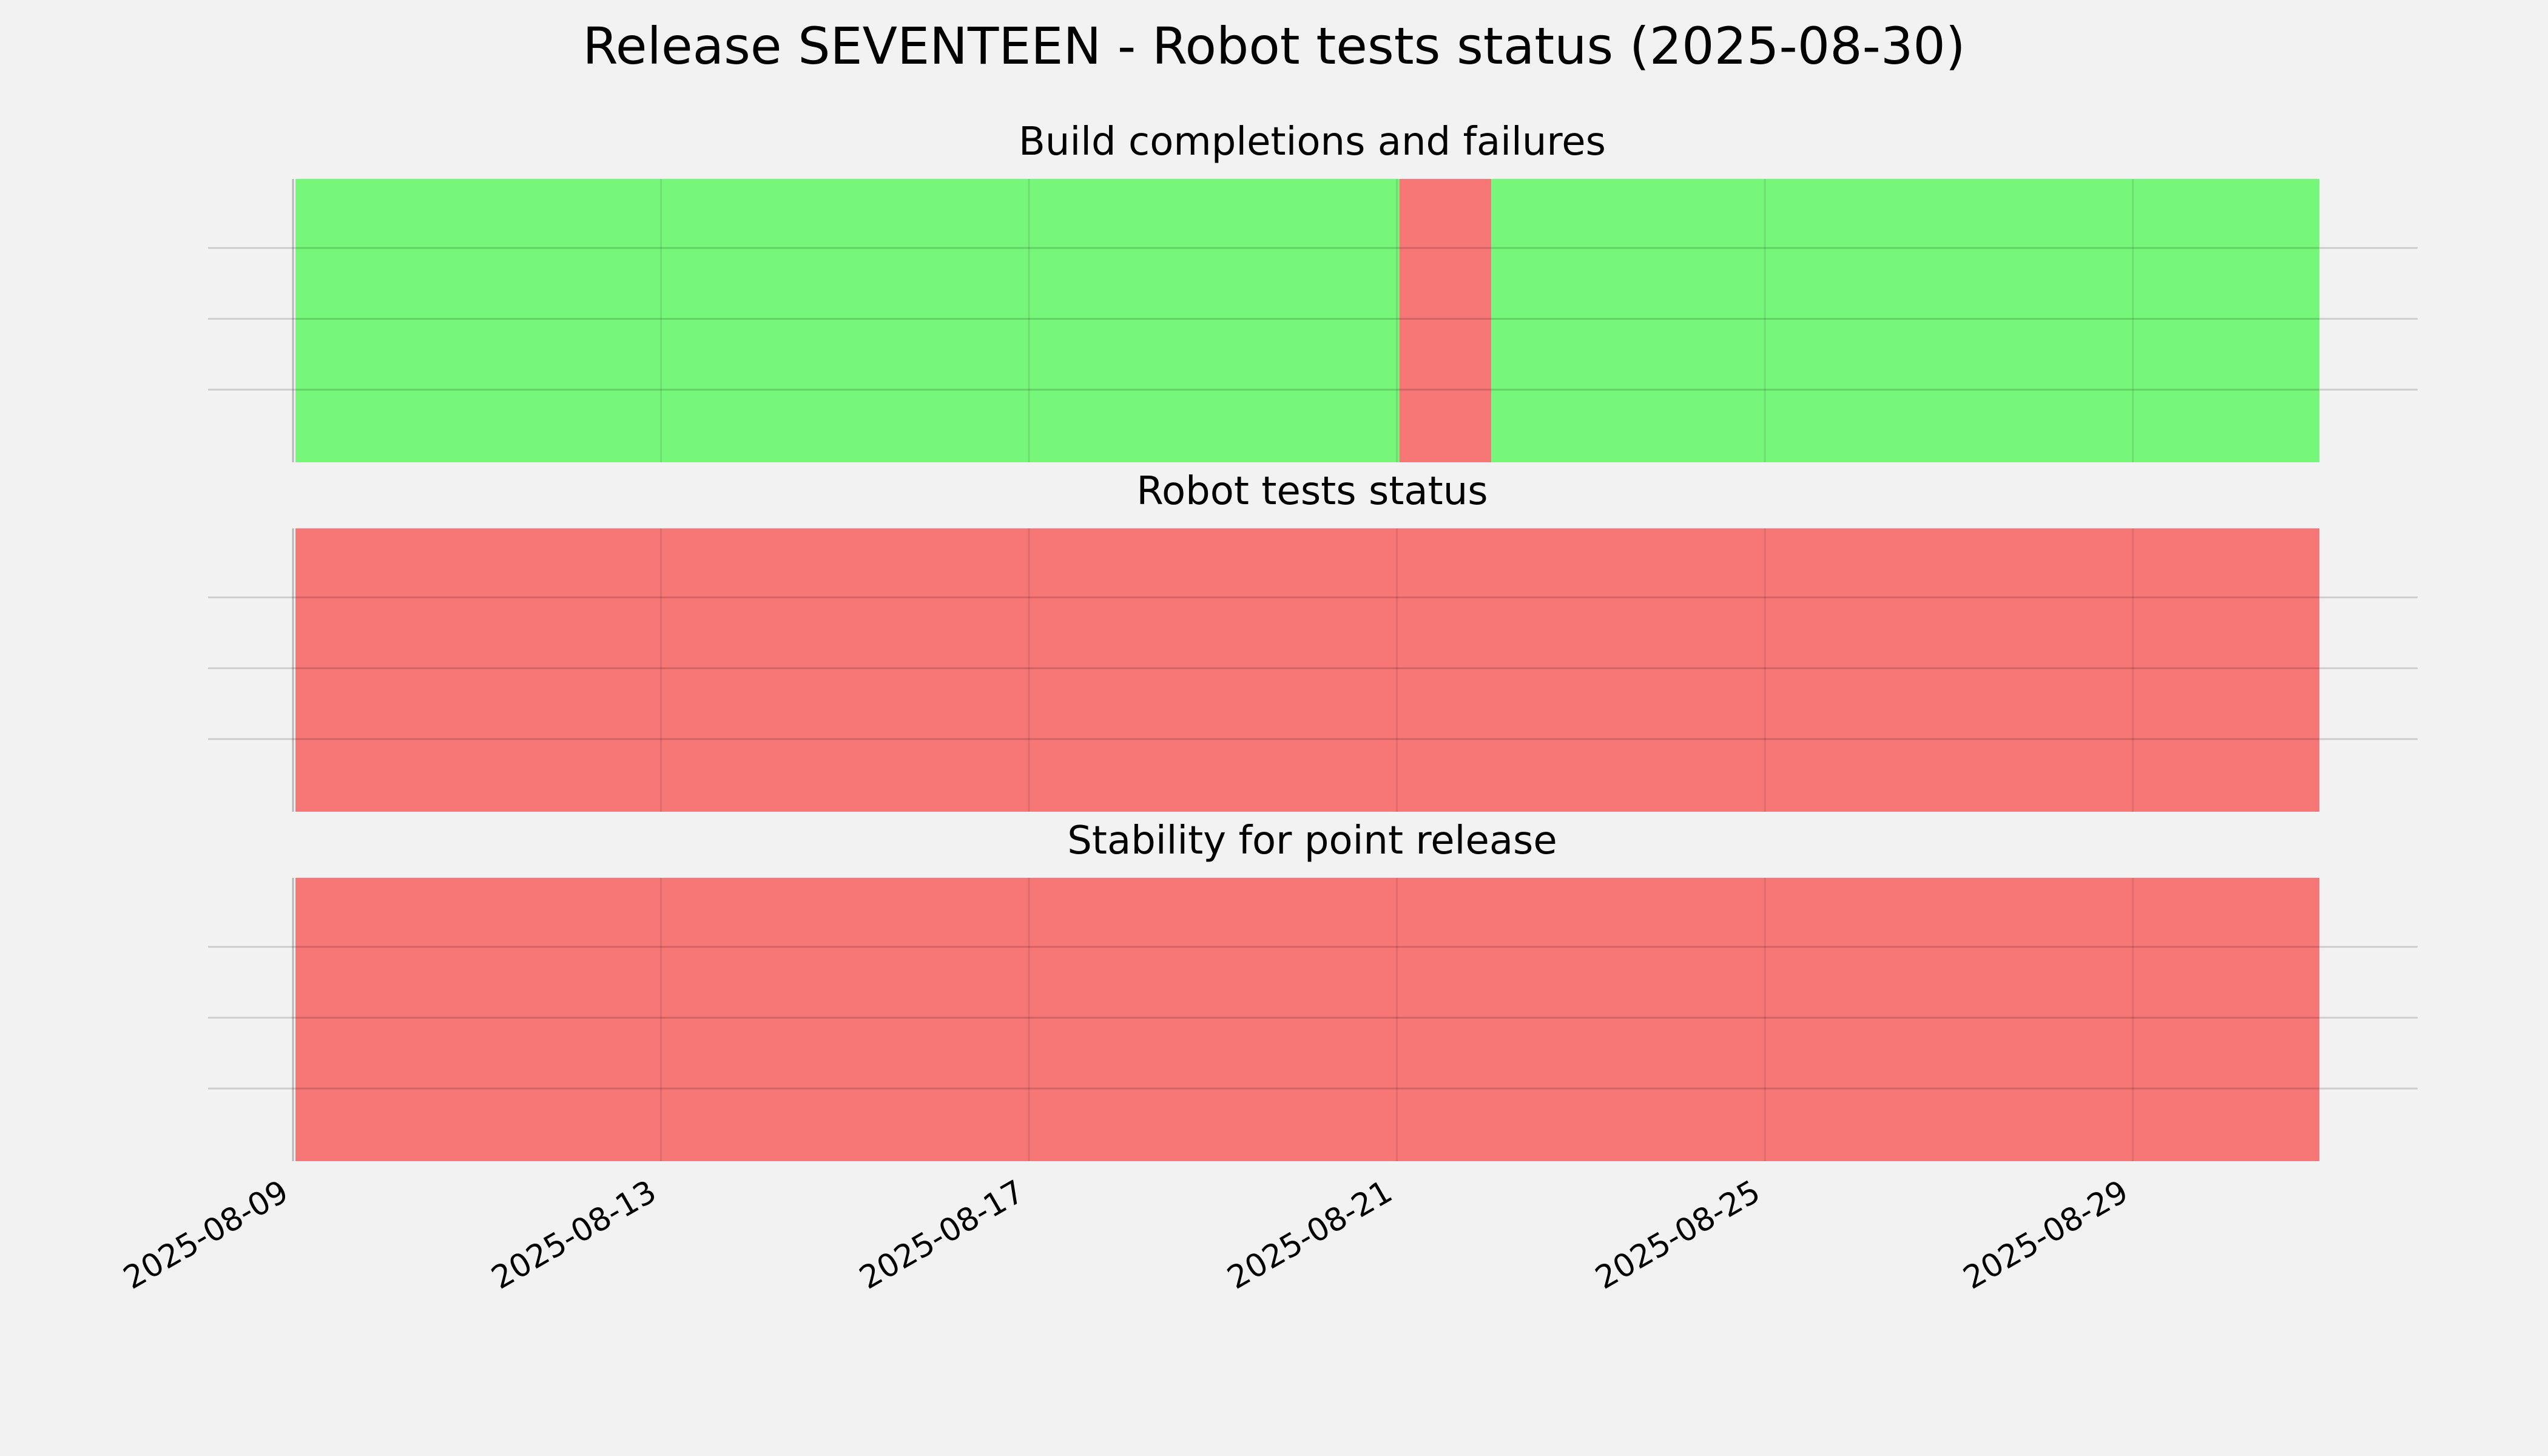 This screenshot has height=1456, width=2548. Describe the element at coordinates (1312, 491) in the screenshot. I see `panel-title: Robot tests status` at that location.